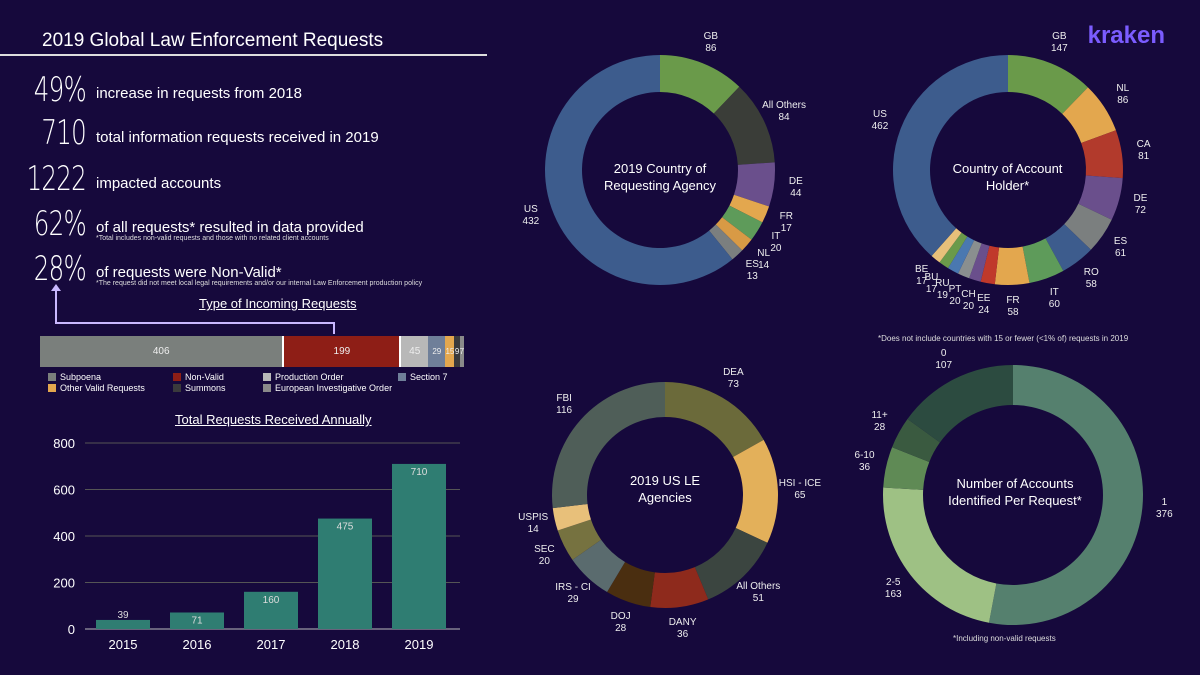  I want to click on slice-label: DANY, so click(682, 622).